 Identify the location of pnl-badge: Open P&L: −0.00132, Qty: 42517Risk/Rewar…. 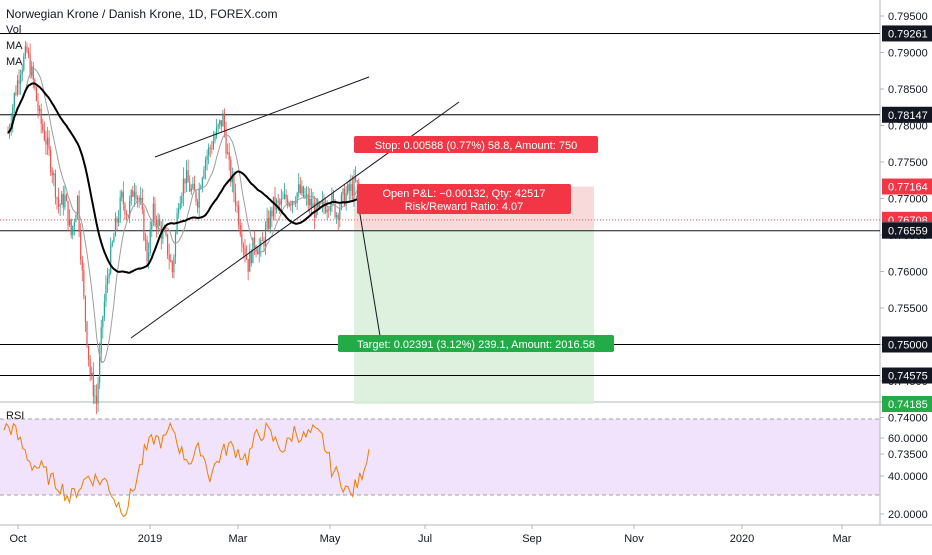
(464, 199).